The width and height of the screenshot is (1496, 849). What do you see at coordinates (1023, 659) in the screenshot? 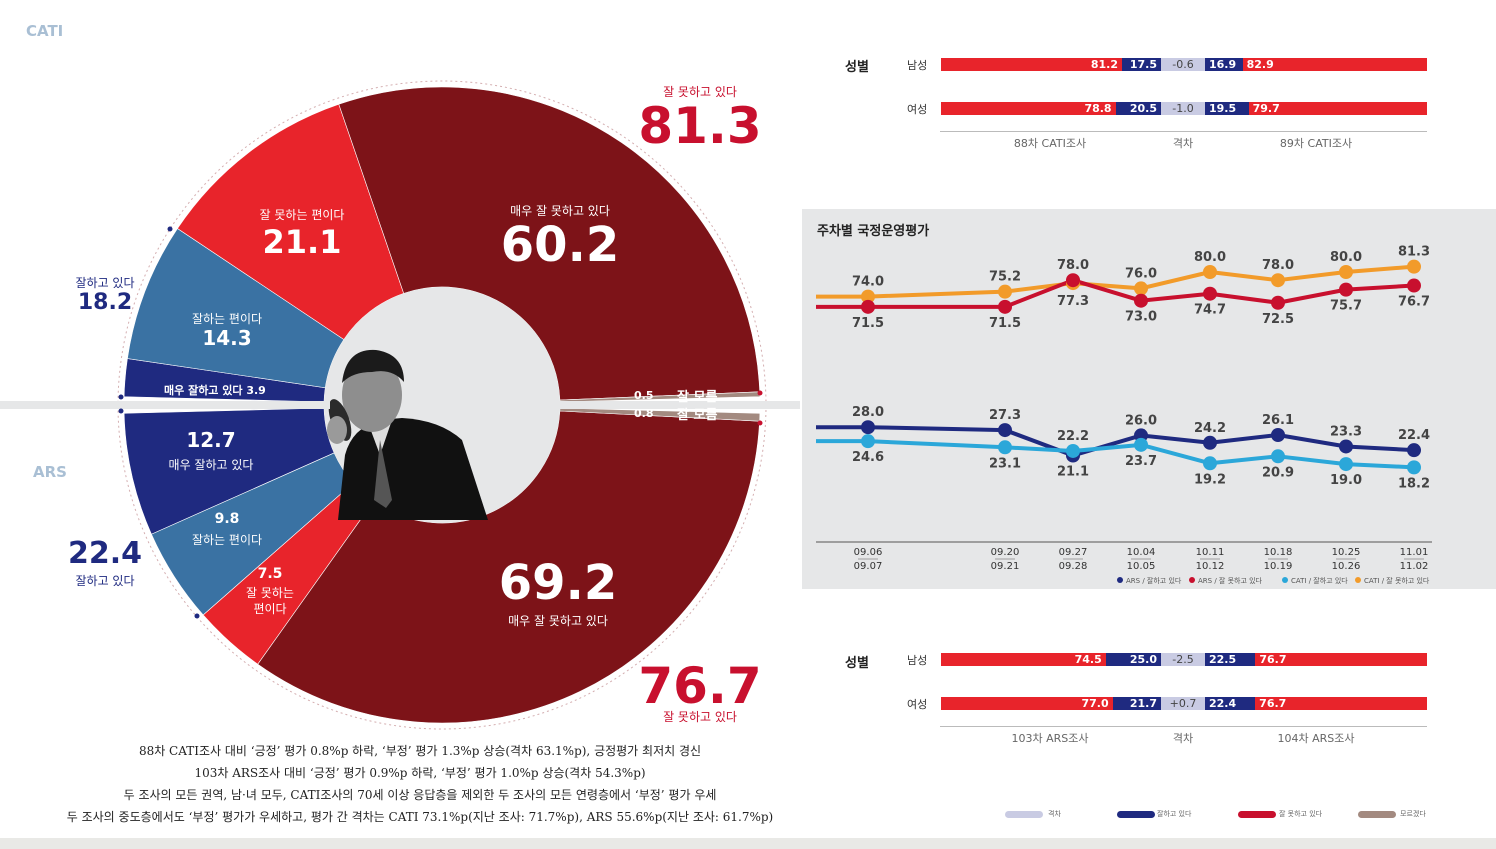
I see `gender-bar-left-negative: 74.5` at bounding box center [1023, 659].